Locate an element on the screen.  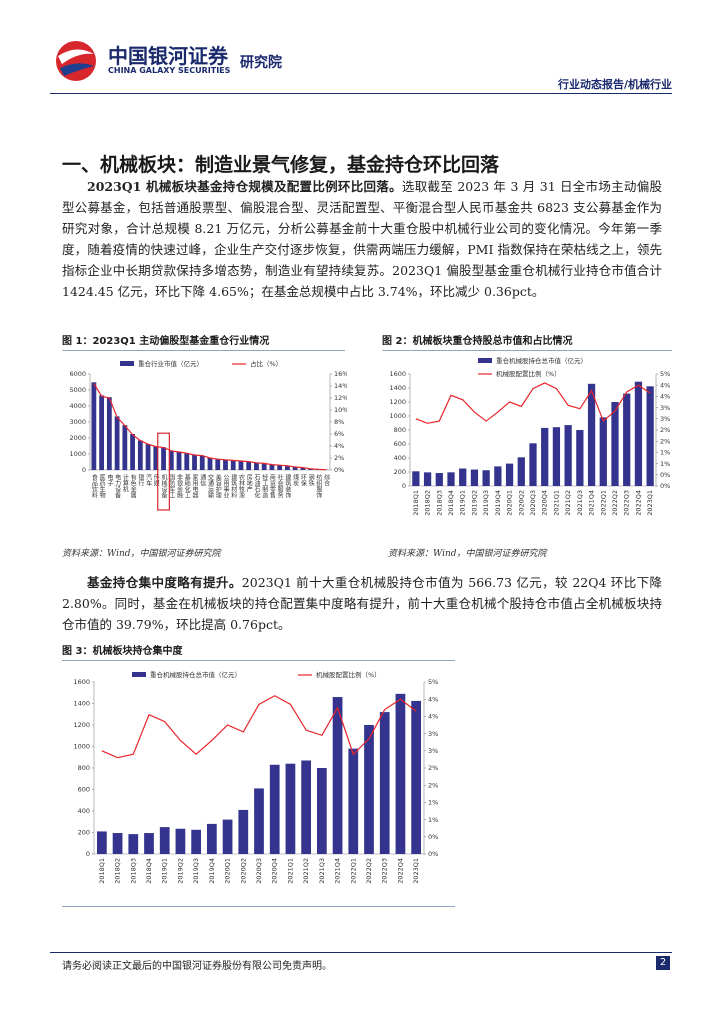
y-tick-label: 0 is located at coordinates (84, 470).